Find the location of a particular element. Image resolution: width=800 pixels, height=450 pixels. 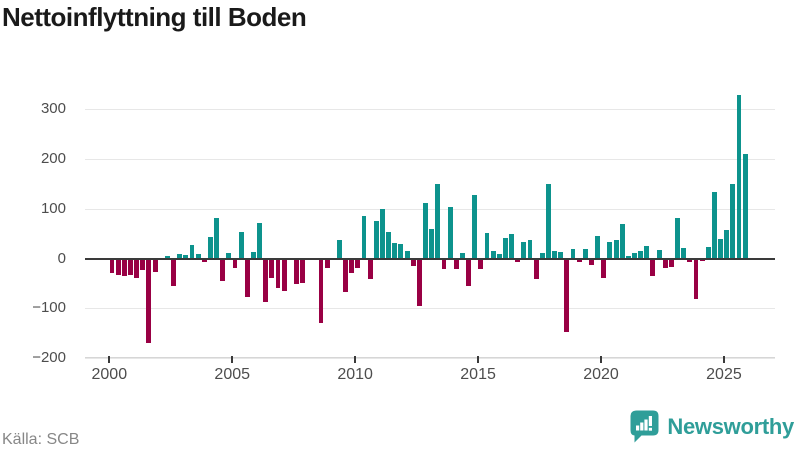

y-axis-label--200: −200 is located at coordinates (49, 357).